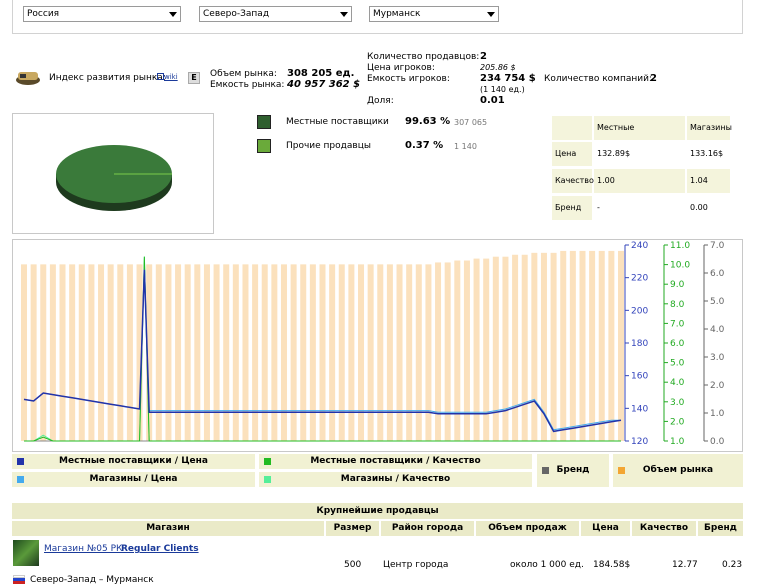 The height and width of the screenshot is (587, 757). I want to click on shop-price: 184.58$, so click(612, 565).